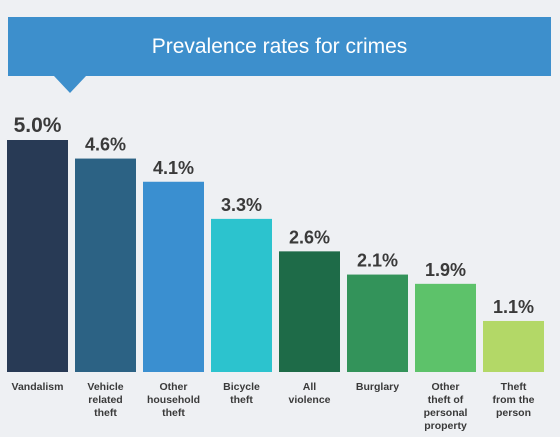  Describe the element at coordinates (514, 387) in the screenshot. I see `category-label-7-0: Theft` at that location.